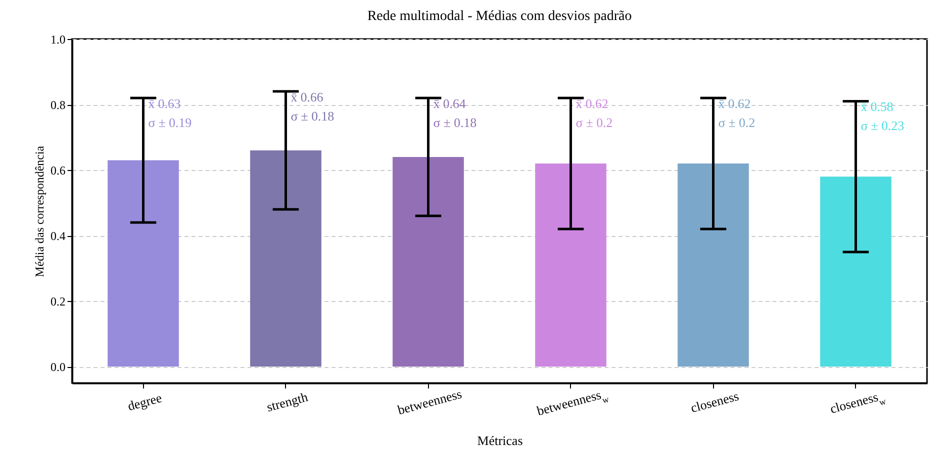  What do you see at coordinates (58, 39) in the screenshot?
I see `y-tick-label: 1.0` at bounding box center [58, 39].